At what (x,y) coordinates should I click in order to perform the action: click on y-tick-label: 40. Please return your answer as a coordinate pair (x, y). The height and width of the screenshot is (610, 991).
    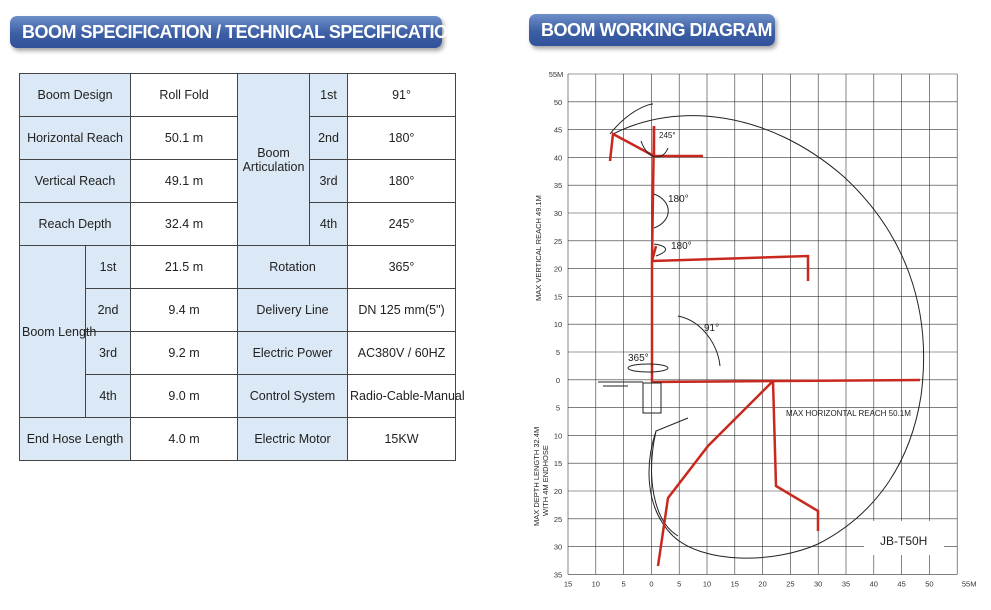
    Looking at the image, I should click on (558, 157).